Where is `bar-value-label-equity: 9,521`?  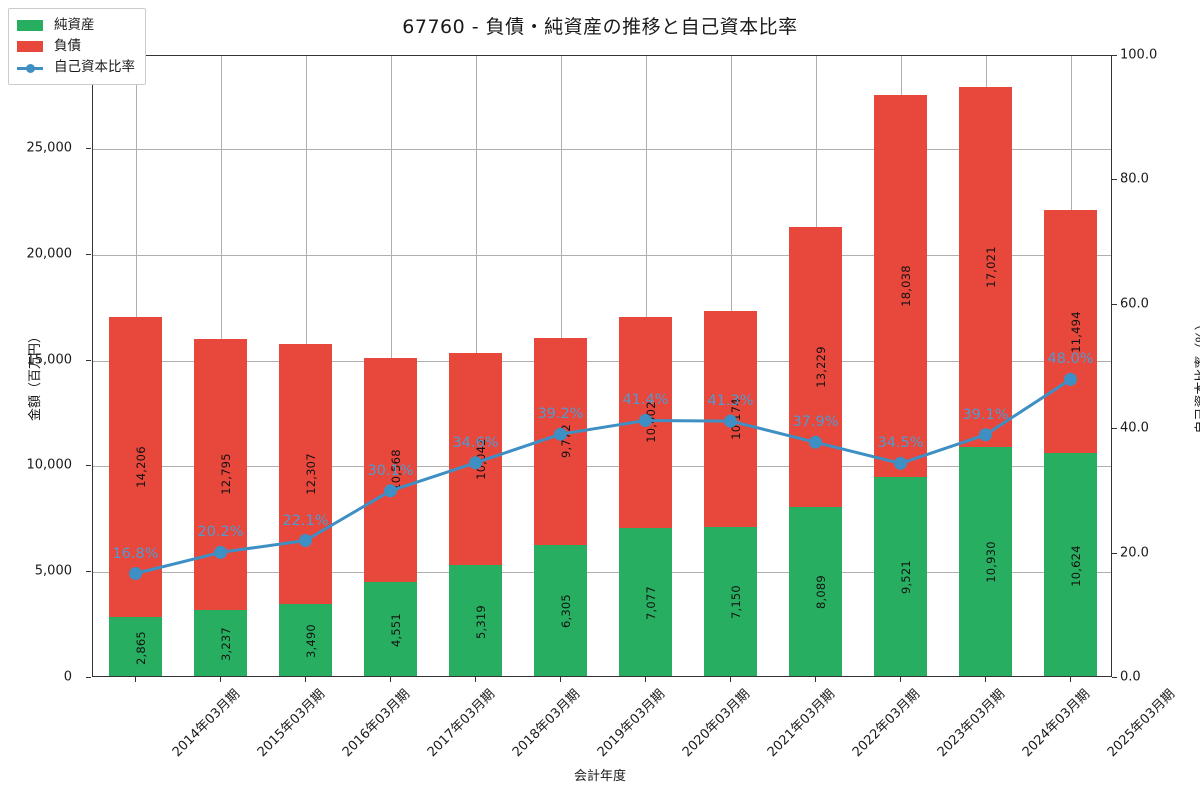 bar-value-label-equity: 9,521 is located at coordinates (905, 577).